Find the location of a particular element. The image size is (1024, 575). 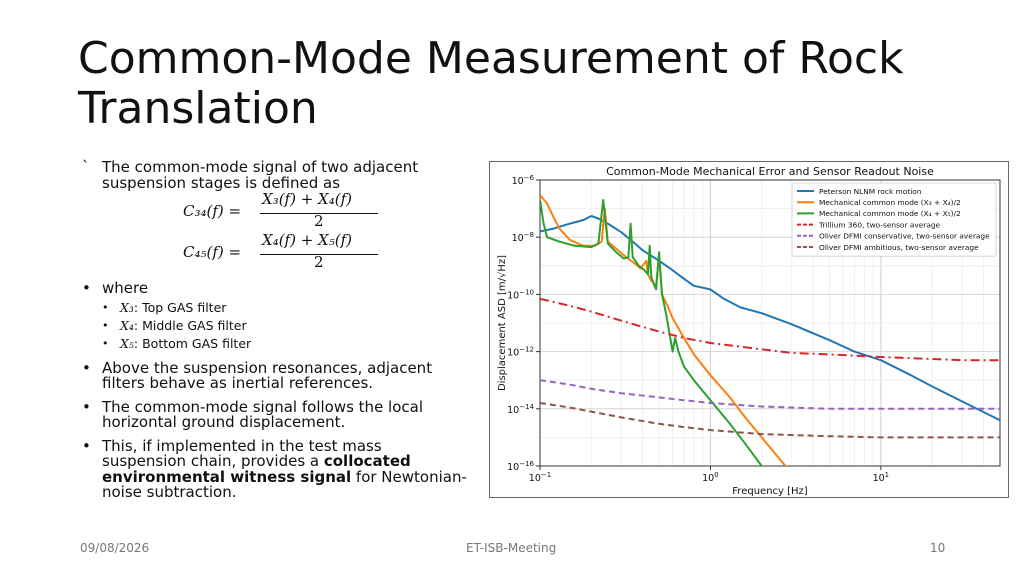

bullet-text-line-2: filters behave as inertial references. is located at coordinates (238, 383).